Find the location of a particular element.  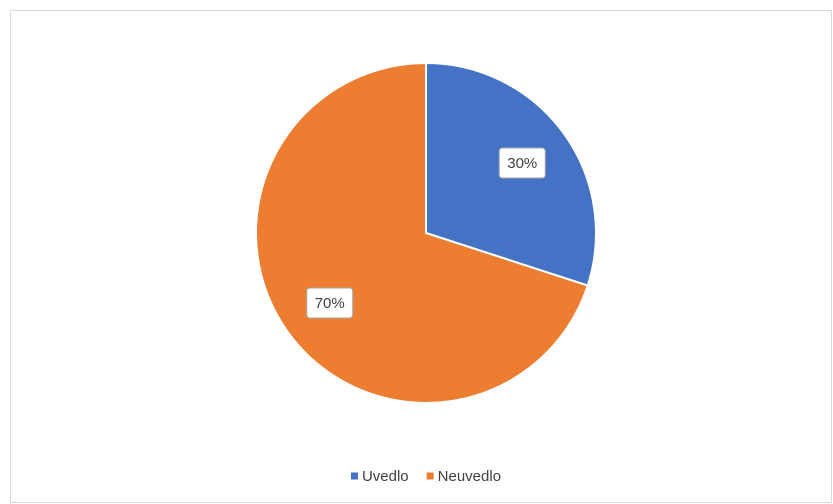

legend-label: Uvedlo is located at coordinates (385, 476).